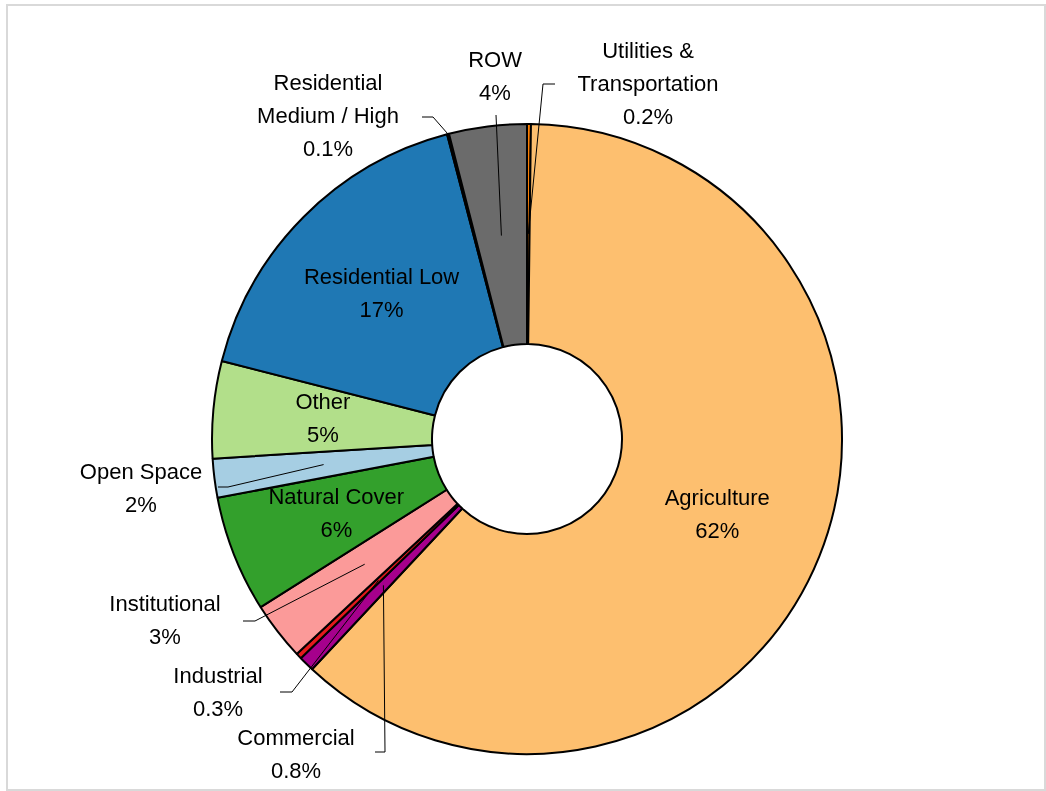  Describe the element at coordinates (165, 636) in the screenshot. I see `data-label: 3%` at that location.